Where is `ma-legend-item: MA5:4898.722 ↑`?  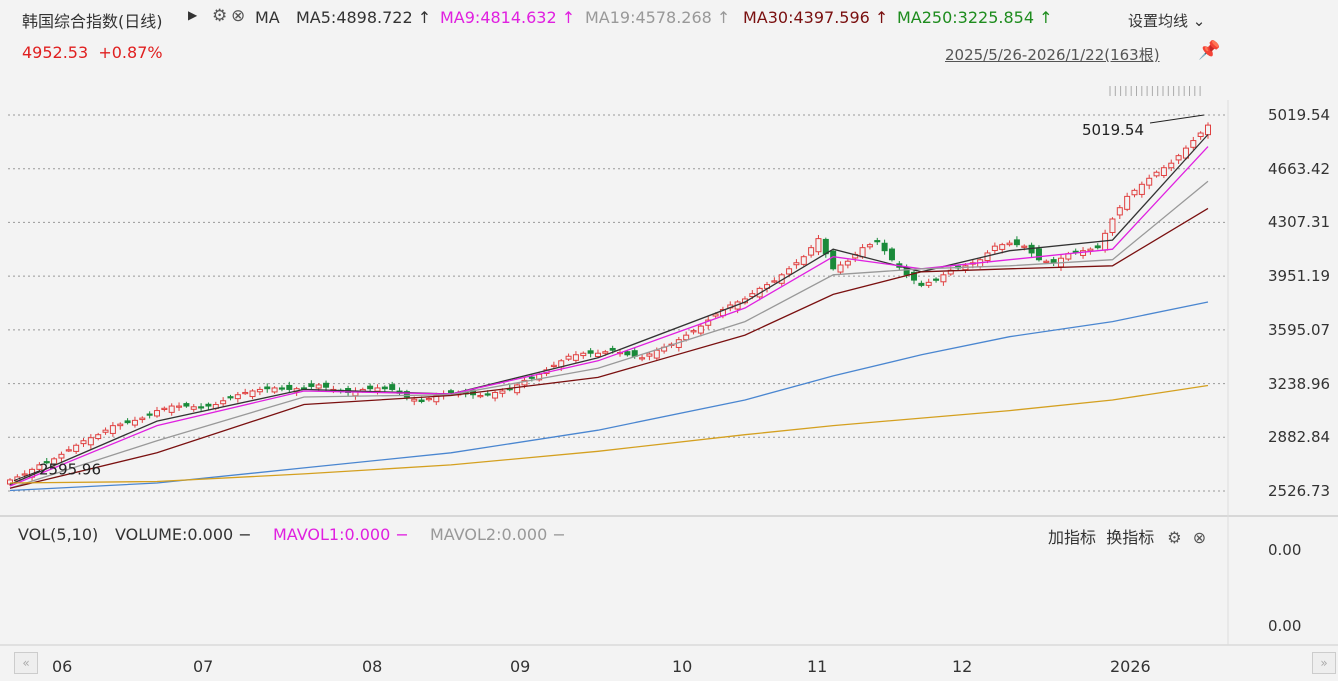 ma-legend-item: MA5:4898.722 ↑ is located at coordinates (364, 17).